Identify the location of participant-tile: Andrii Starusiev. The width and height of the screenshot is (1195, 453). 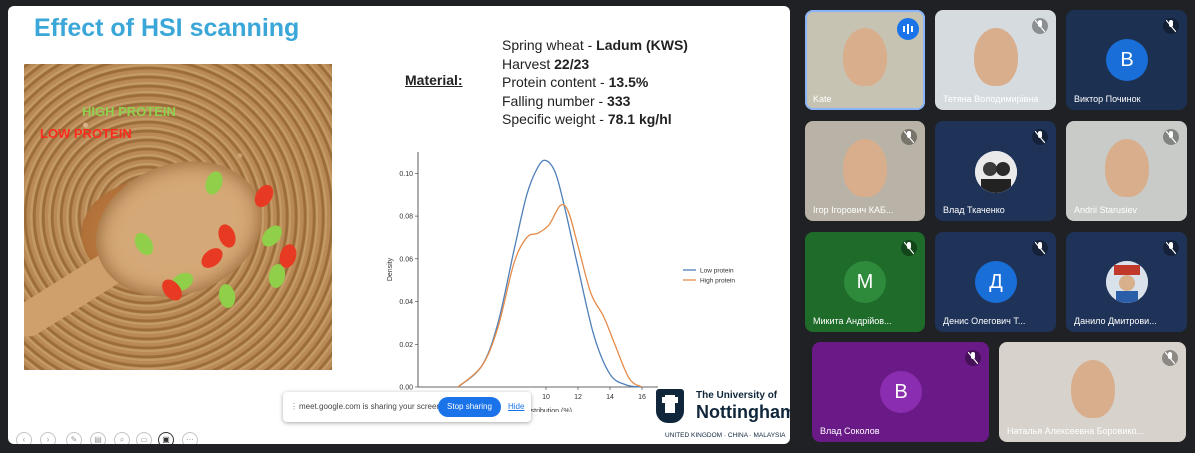
(1126, 171).